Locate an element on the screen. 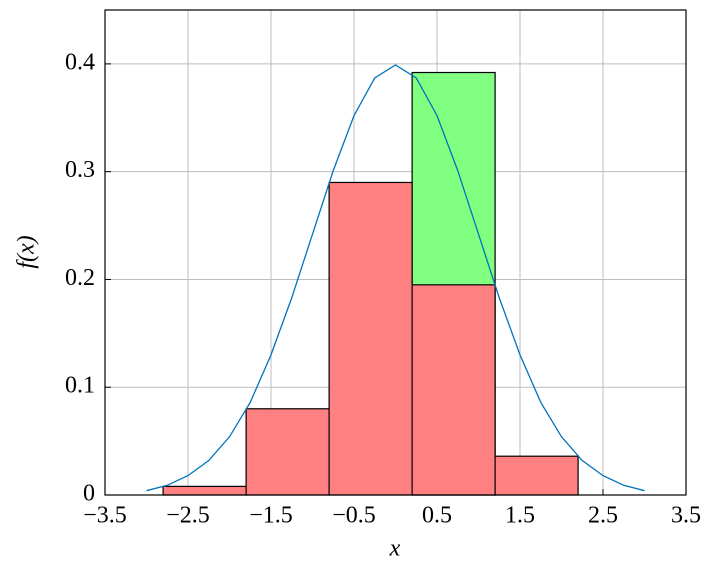 This screenshot has height=570, width=711. y-tick-label: 0.4 is located at coordinates (80, 62).